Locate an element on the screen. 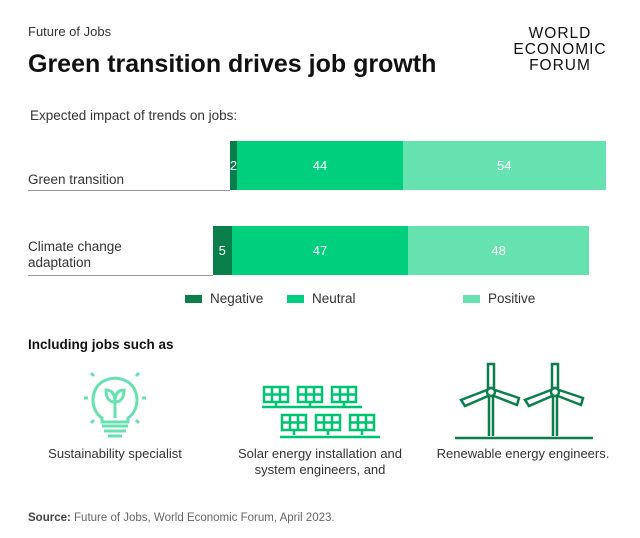 This screenshot has height=538, width=640. chart-subtitle: Expected impact of trends on jobs: is located at coordinates (134, 115).